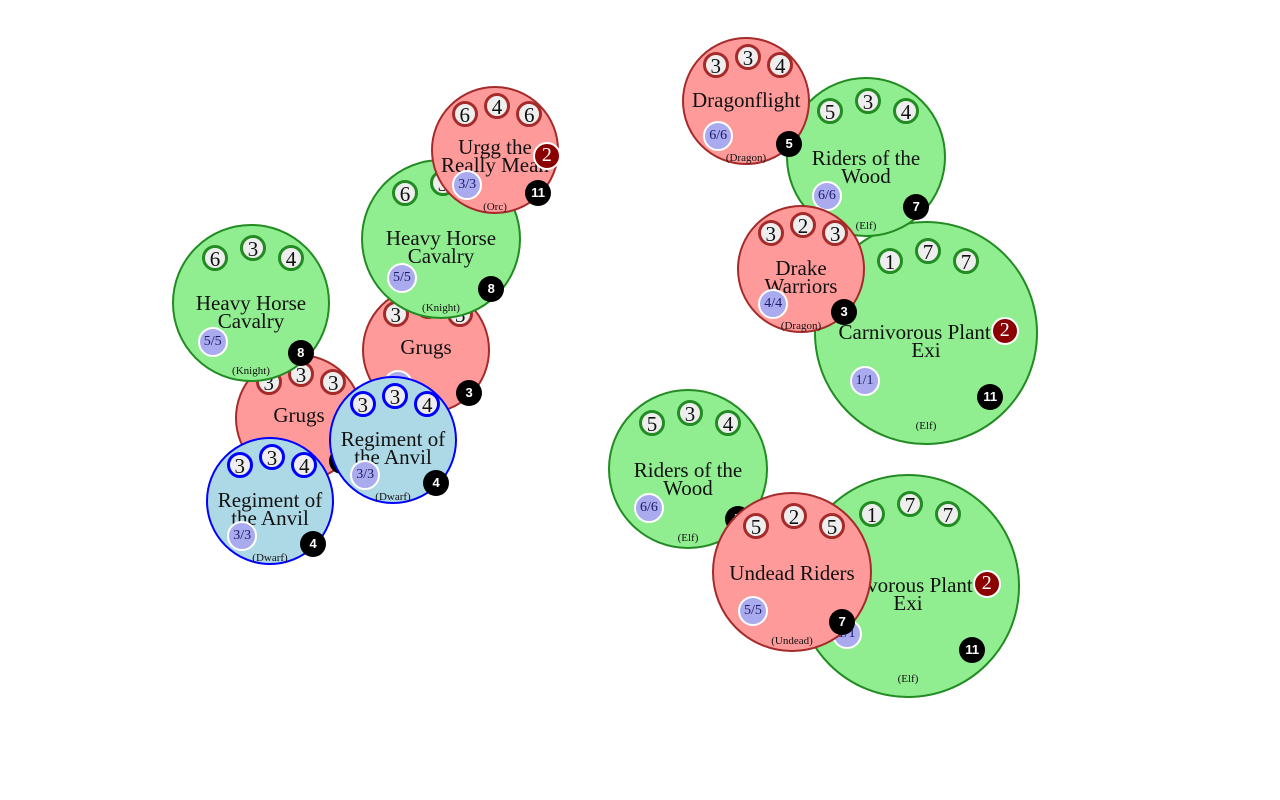 The height and width of the screenshot is (800, 1280). I want to click on race-label: (Orc), so click(495, 206).